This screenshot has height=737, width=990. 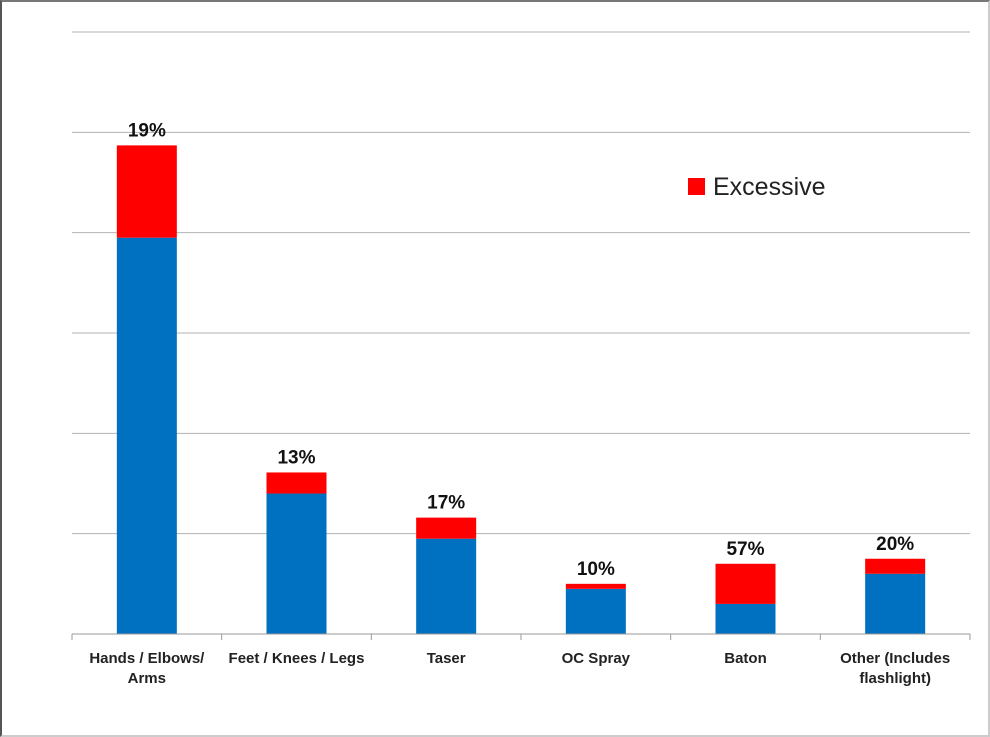 What do you see at coordinates (446, 658) in the screenshot?
I see `x-tick-label: Taser` at bounding box center [446, 658].